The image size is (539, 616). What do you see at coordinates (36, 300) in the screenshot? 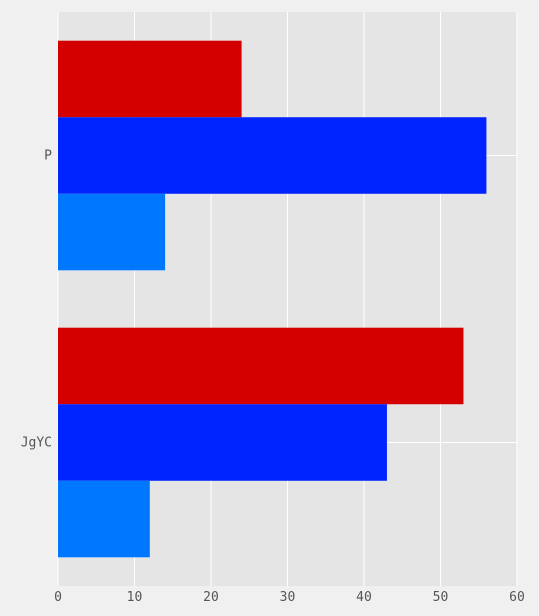
I see `y-axis: P JgYC` at bounding box center [36, 300].